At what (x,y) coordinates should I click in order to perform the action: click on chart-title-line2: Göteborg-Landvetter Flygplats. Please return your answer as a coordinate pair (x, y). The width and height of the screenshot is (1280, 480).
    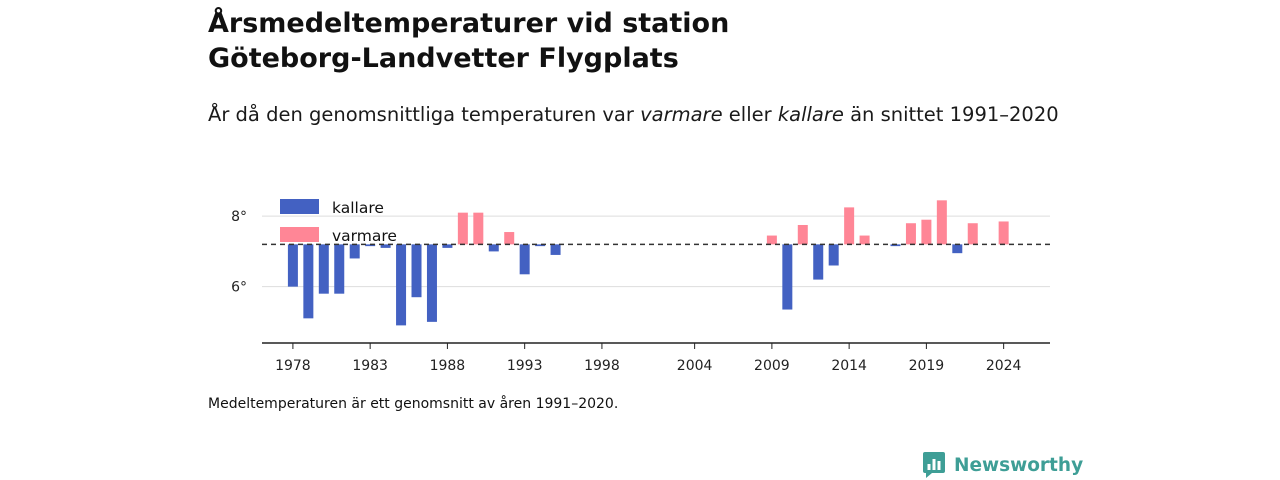
    Looking at the image, I should click on (443, 58).